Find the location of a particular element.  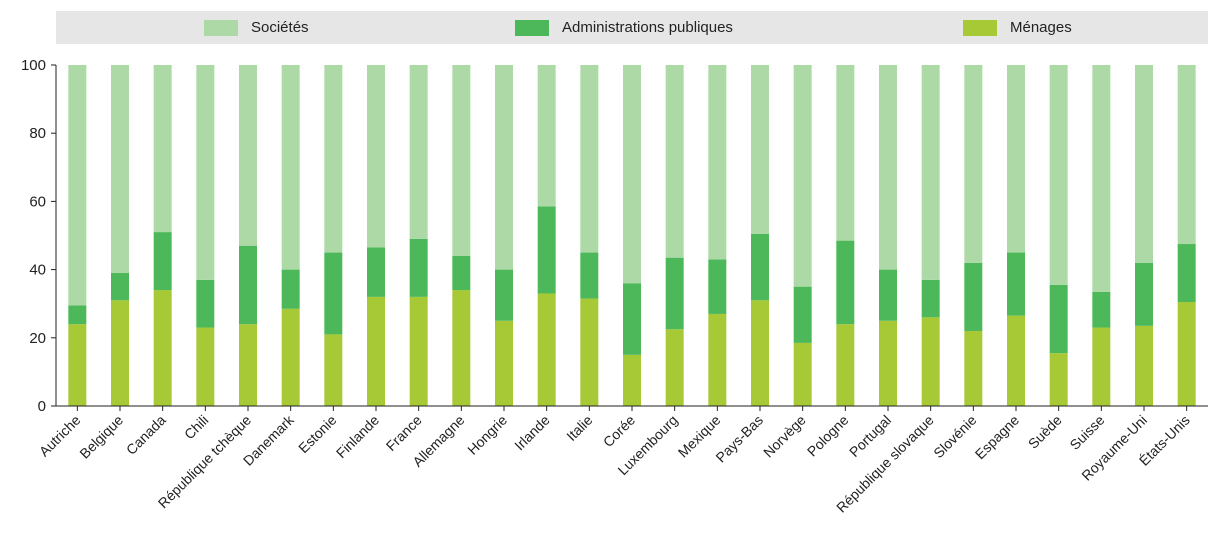

x-tick-label-norvege: Norvège is located at coordinates (784, 436).